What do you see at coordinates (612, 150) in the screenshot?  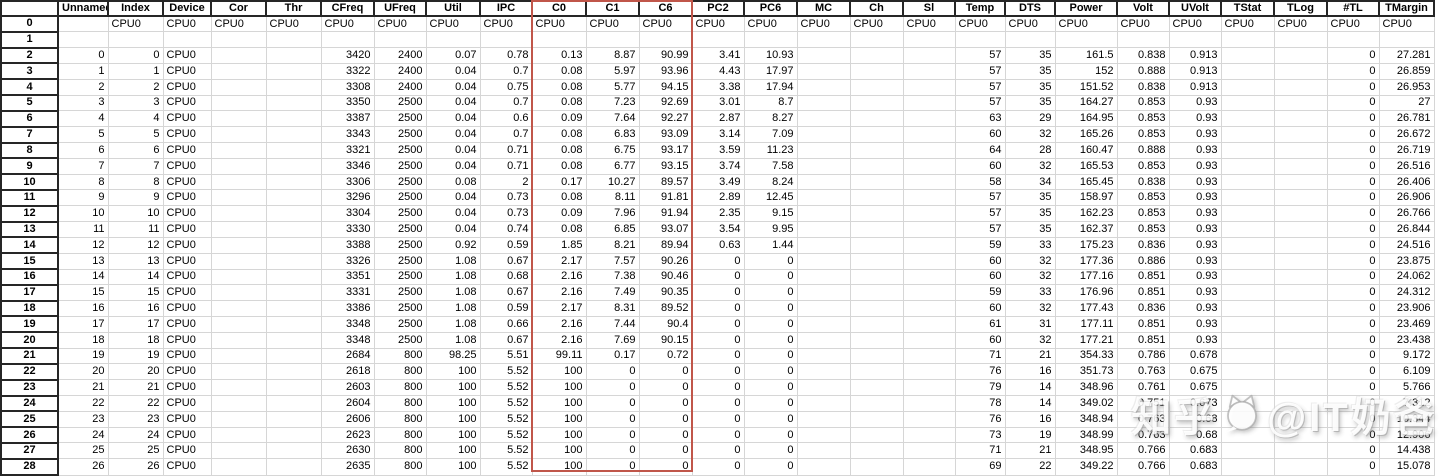 I see `cell: 6.75` at bounding box center [612, 150].